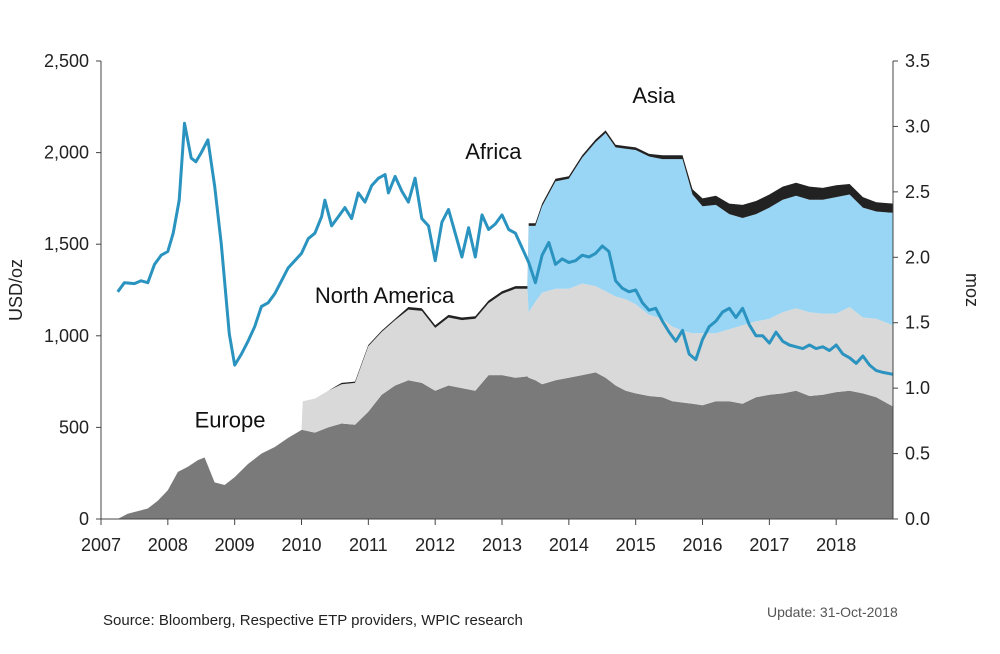 The width and height of the screenshot is (1000, 654). I want to click on region-label-north-america: North America, so click(385, 295).